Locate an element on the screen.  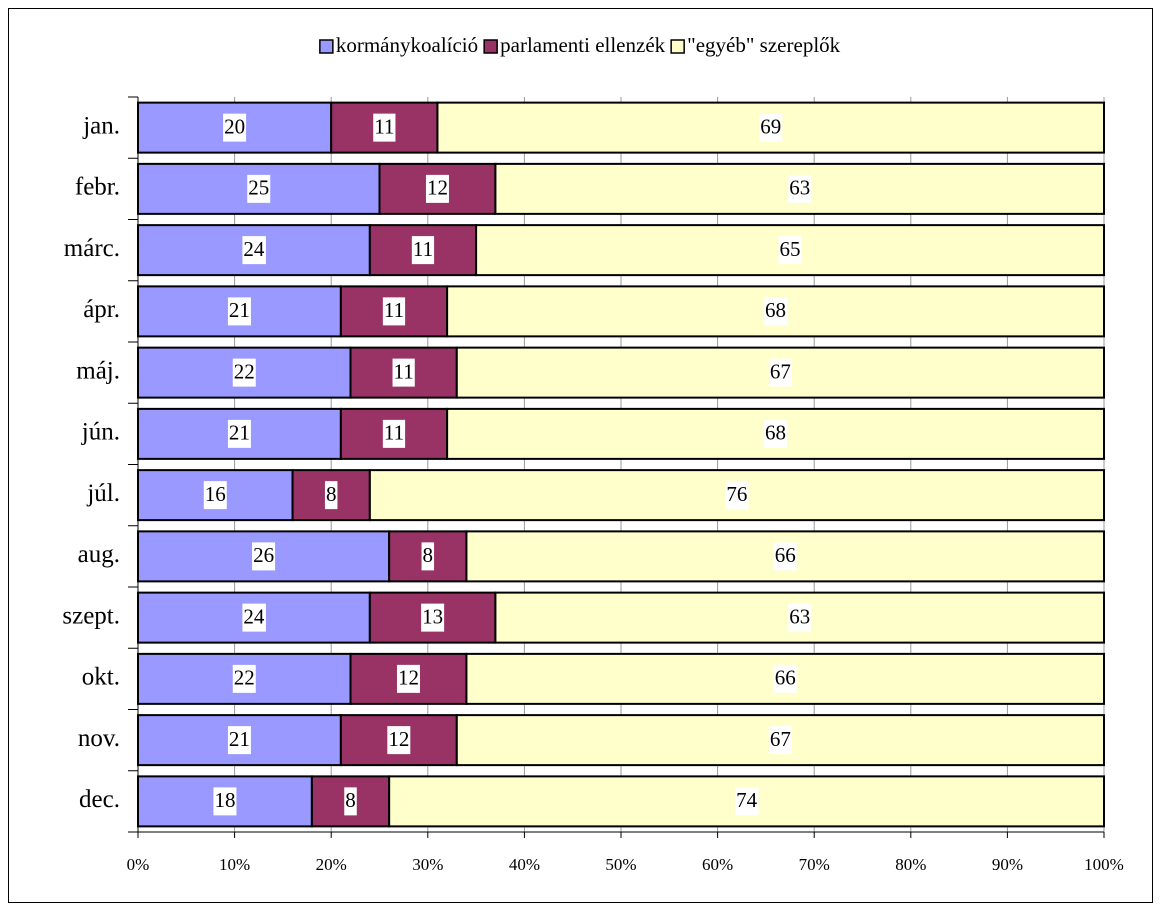
data-label-group: 16 is located at coordinates (215, 495).